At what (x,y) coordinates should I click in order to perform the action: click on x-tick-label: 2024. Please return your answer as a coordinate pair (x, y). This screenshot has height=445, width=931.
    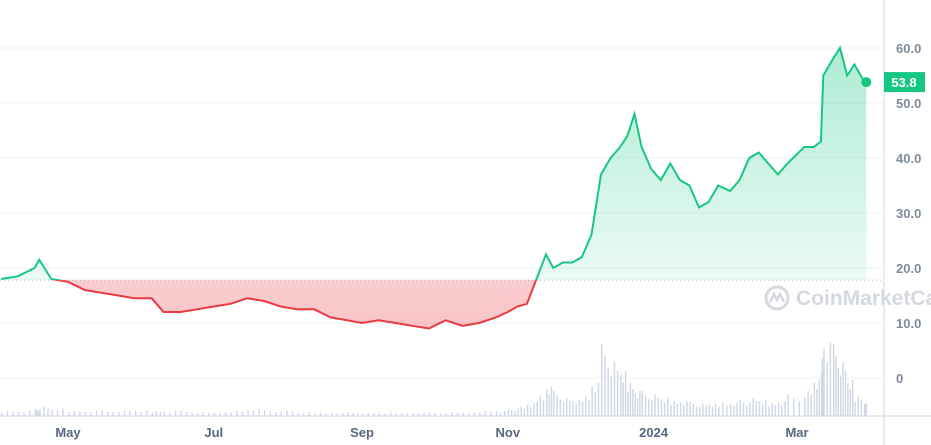
    Looking at the image, I should click on (654, 432).